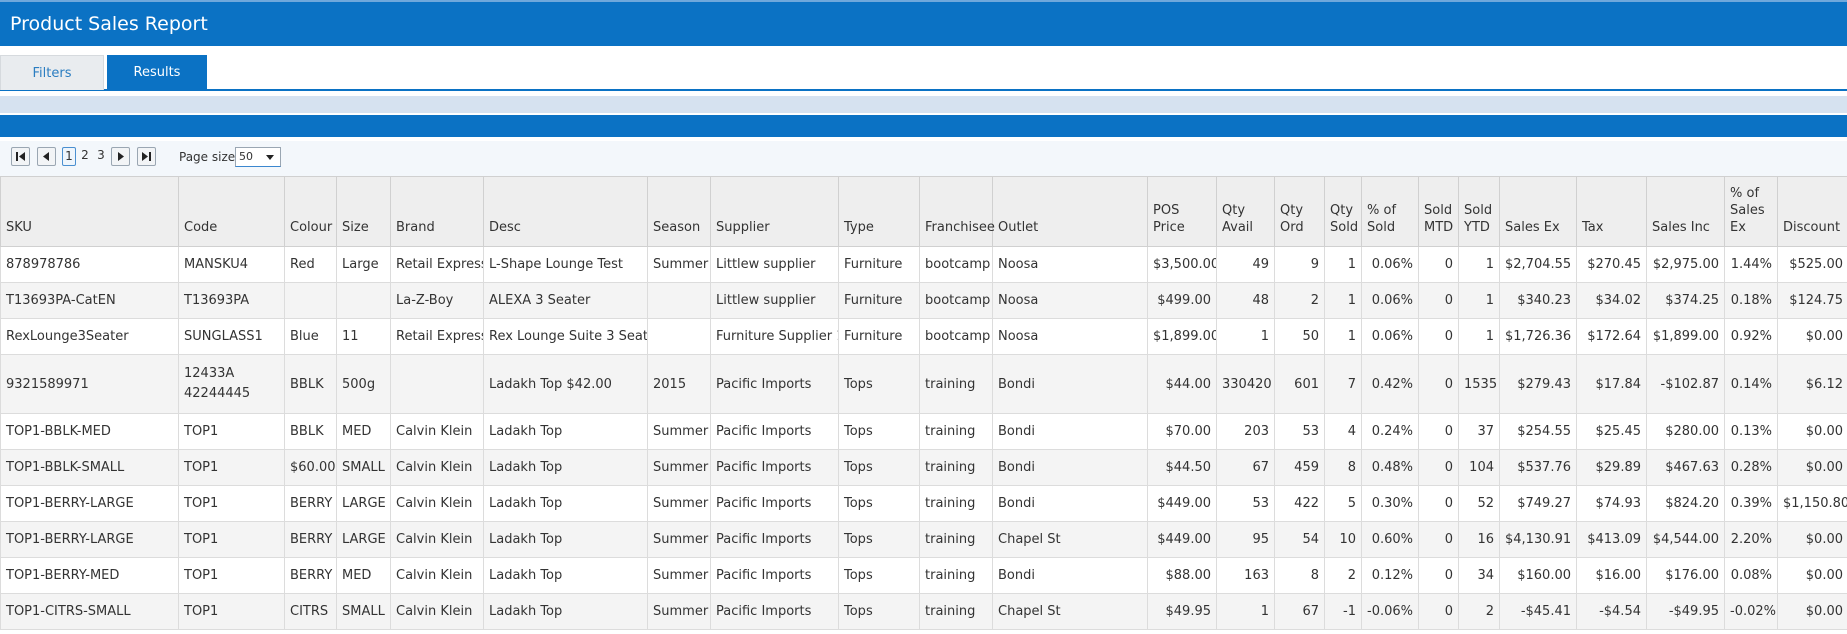 The width and height of the screenshot is (1847, 634). I want to click on table-cell: 11, so click(363, 336).